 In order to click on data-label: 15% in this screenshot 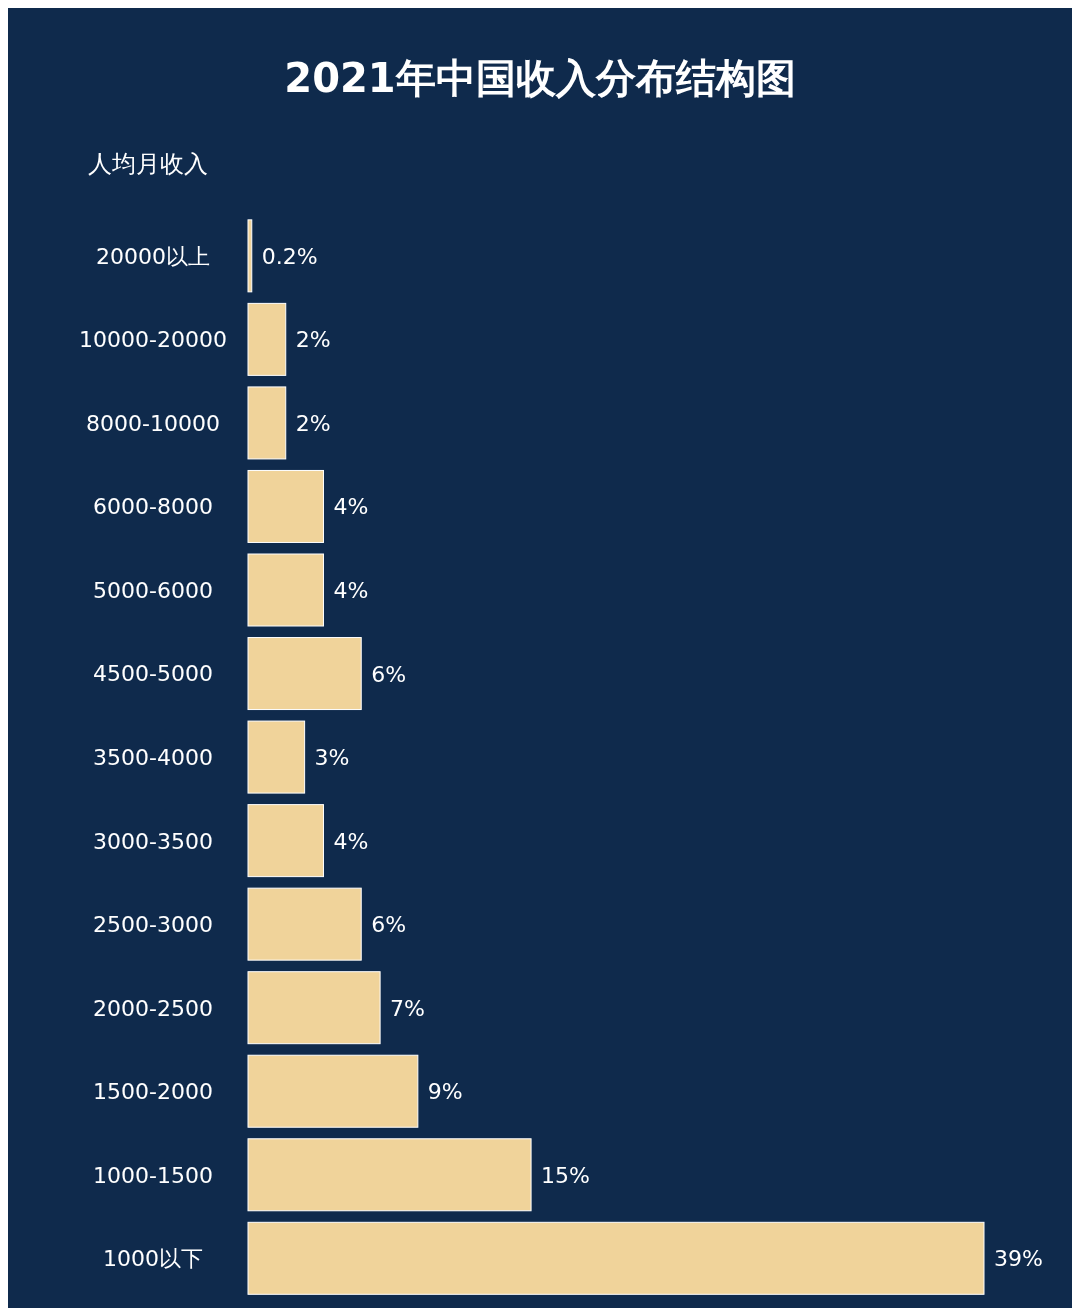, I will do `click(565, 1175)`.